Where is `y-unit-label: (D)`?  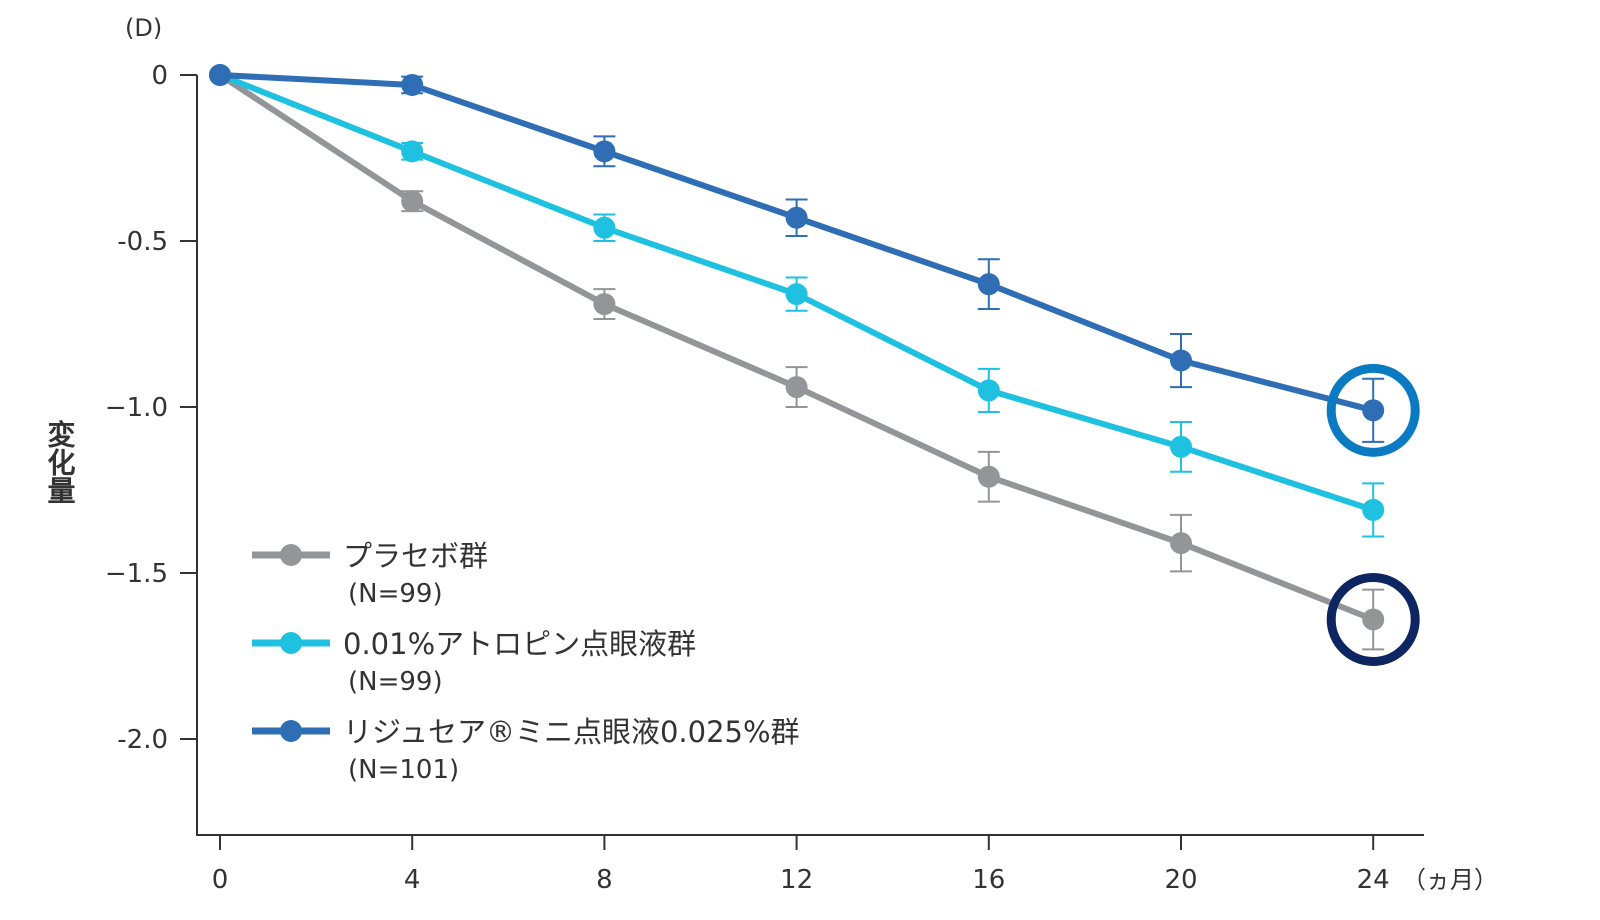 y-unit-label: (D) is located at coordinates (143, 28).